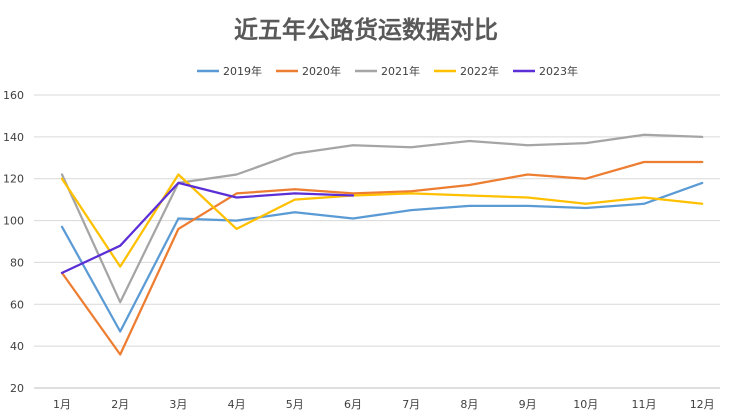 The width and height of the screenshot is (733, 416). I want to click on x-tick-label: 8月, so click(469, 404).